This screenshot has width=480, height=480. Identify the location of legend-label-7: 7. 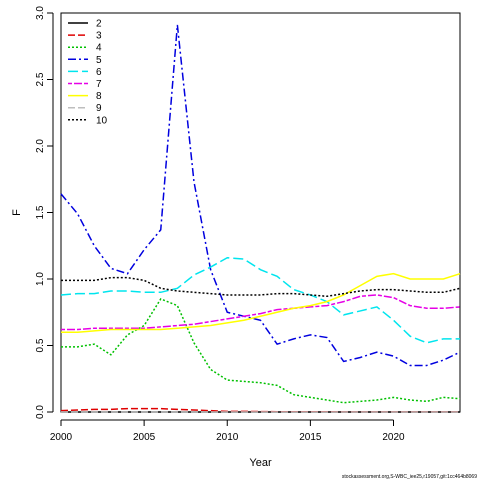
(99, 84).